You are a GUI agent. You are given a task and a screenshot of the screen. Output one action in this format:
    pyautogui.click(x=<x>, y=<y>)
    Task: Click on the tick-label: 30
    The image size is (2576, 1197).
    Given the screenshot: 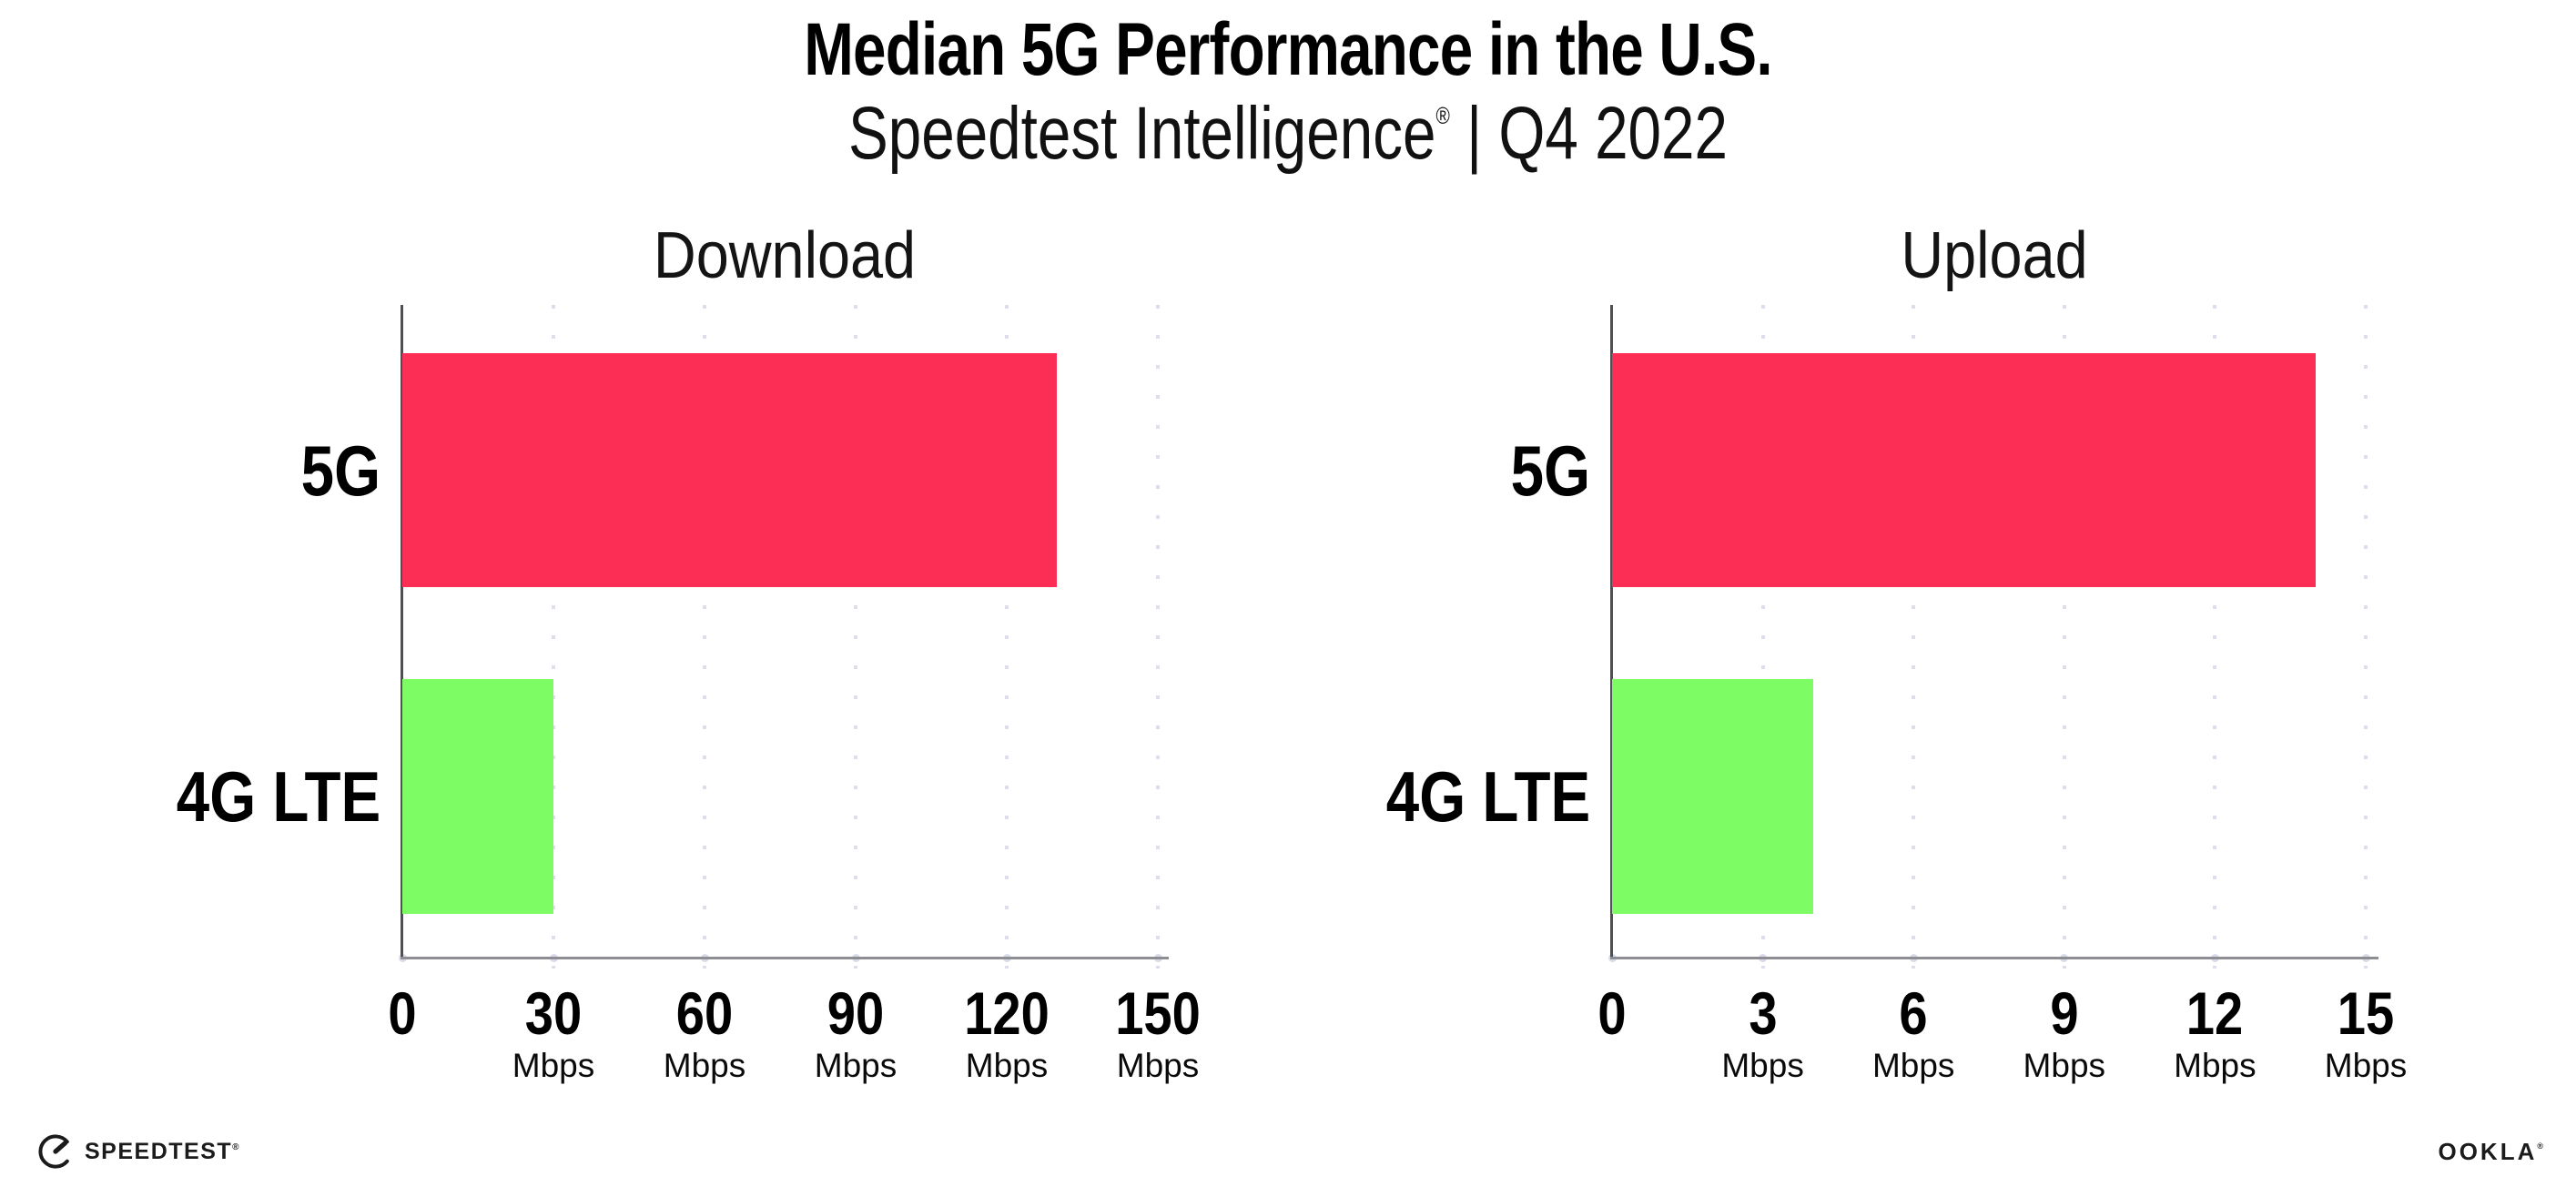 What is the action you would take?
    pyautogui.click(x=553, y=1013)
    